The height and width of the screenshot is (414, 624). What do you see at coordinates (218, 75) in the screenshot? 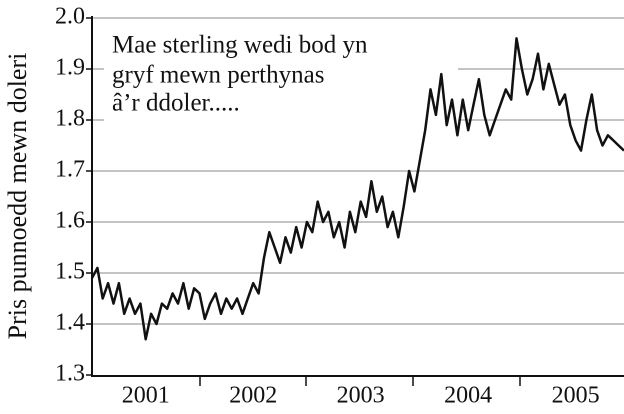
I see `annotation: gryf mewn perthynas` at bounding box center [218, 75].